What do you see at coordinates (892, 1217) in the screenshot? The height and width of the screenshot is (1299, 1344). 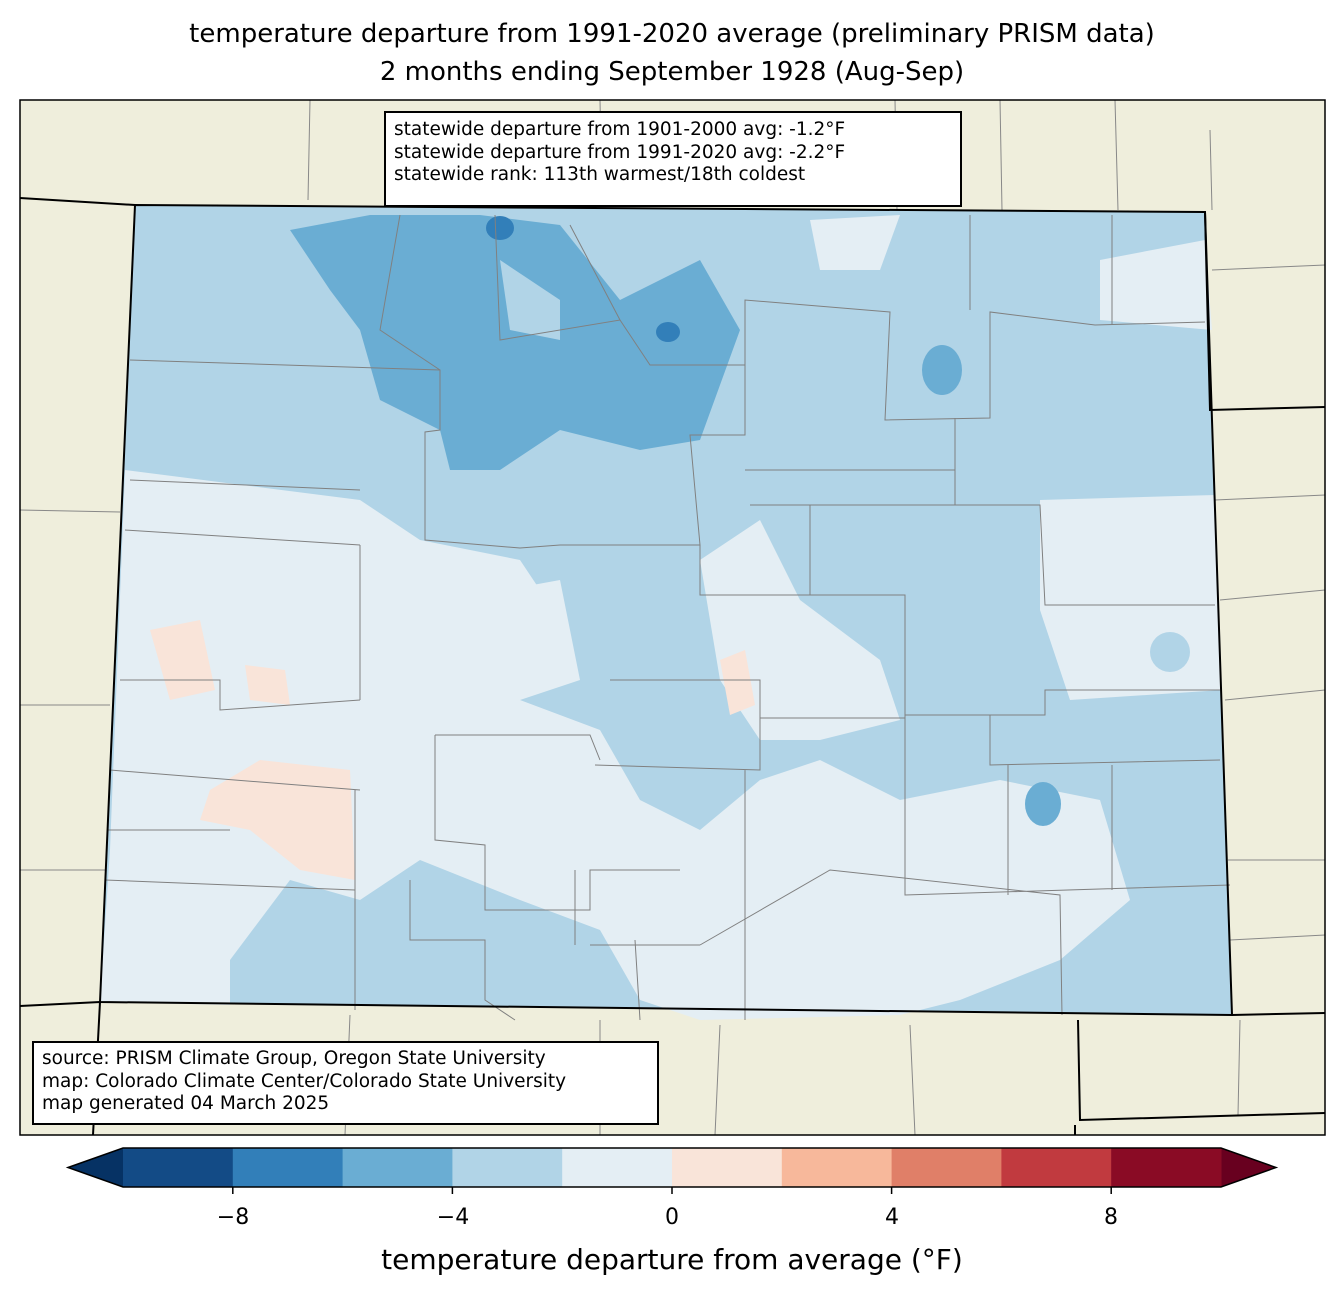 I see `colorbar-tick-label: 4` at bounding box center [892, 1217].